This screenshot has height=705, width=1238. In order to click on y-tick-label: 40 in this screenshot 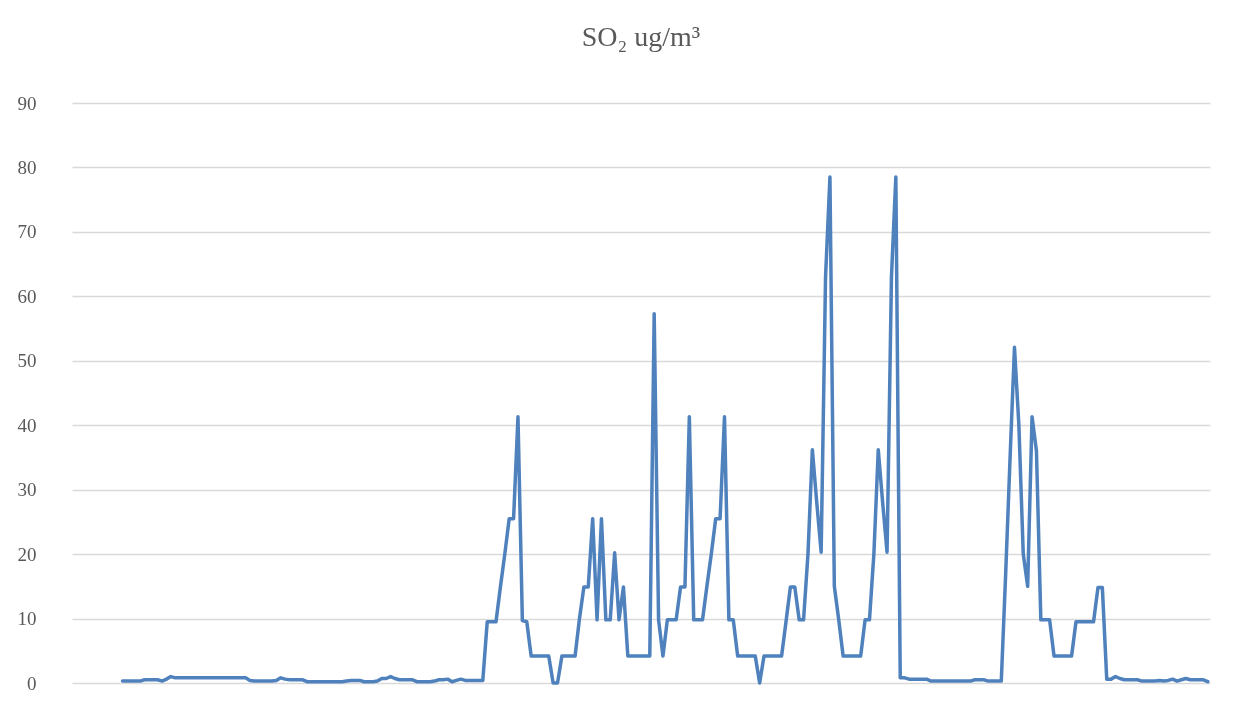, I will do `click(27, 425)`.